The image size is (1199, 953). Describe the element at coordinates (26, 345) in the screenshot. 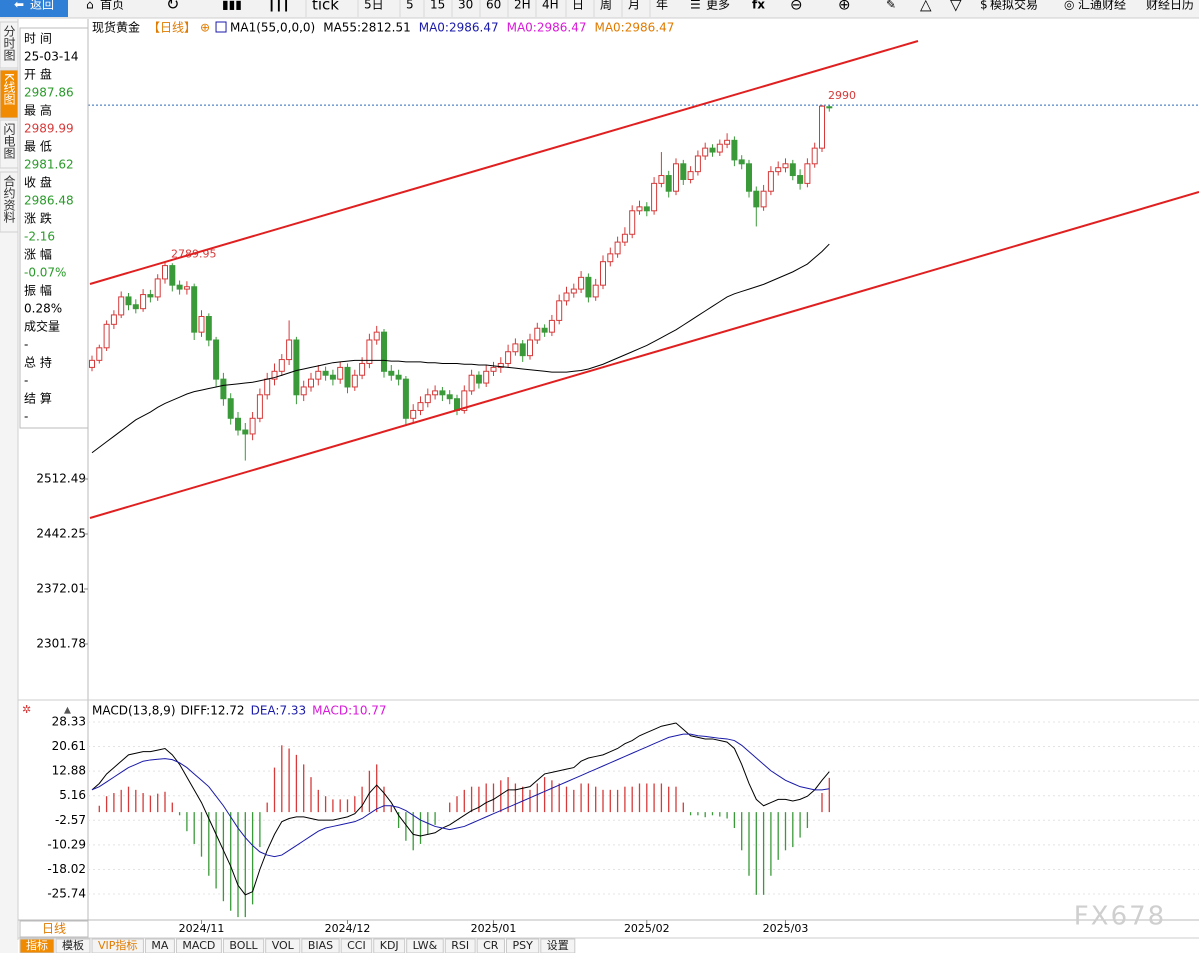

I see `info-value: -` at that location.